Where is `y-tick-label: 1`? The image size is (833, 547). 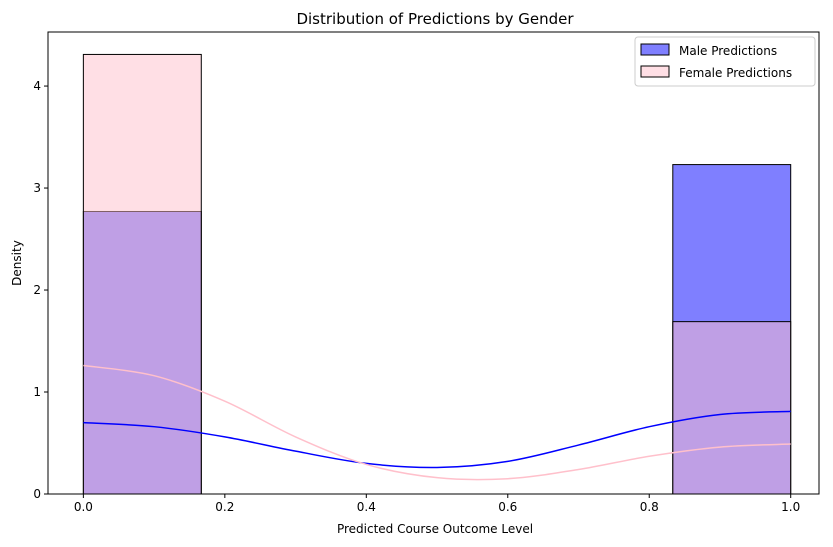
y-tick-label: 1 is located at coordinates (37, 392).